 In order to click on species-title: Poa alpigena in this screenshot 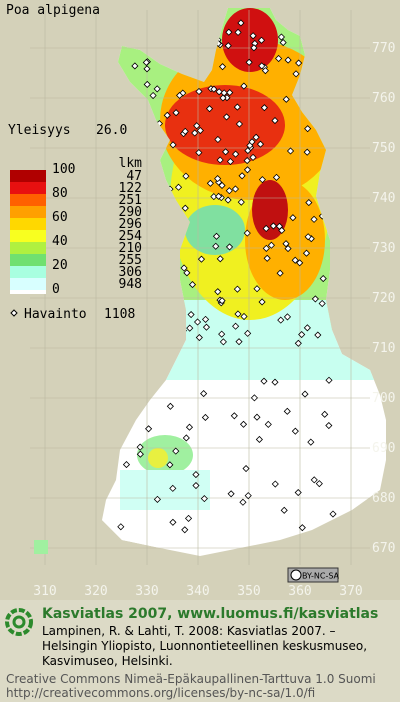, I will do `click(53, 10)`.